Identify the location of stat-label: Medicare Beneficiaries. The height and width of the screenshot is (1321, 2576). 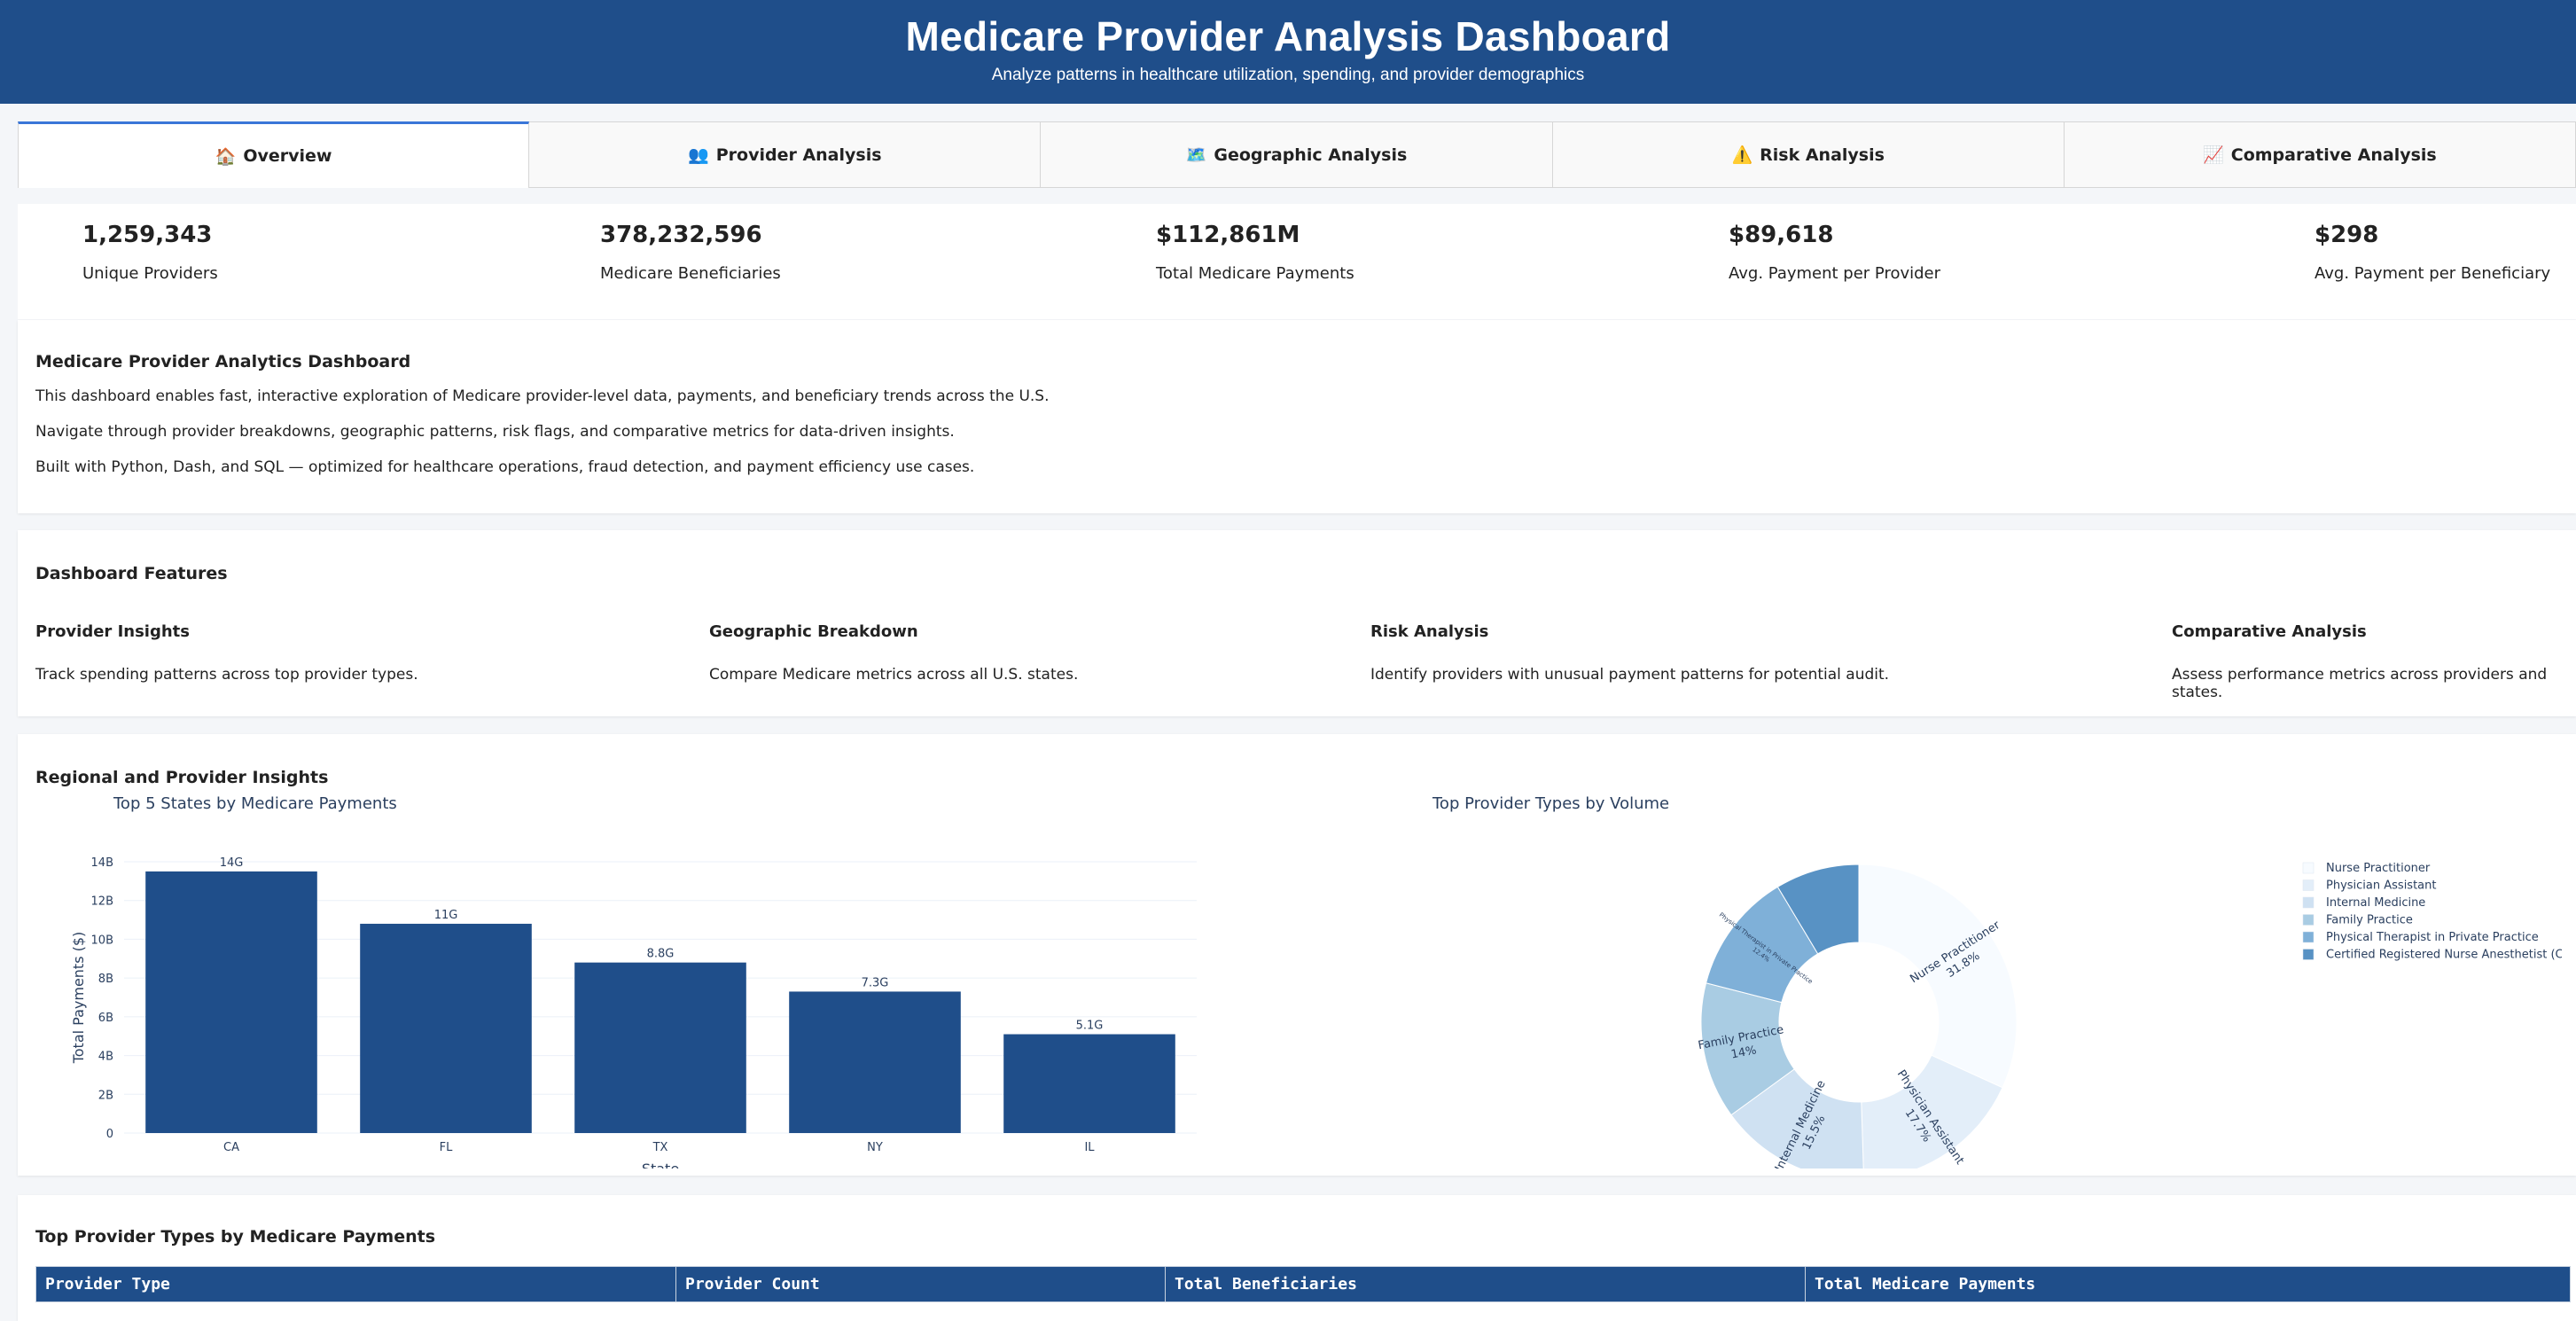
(690, 273).